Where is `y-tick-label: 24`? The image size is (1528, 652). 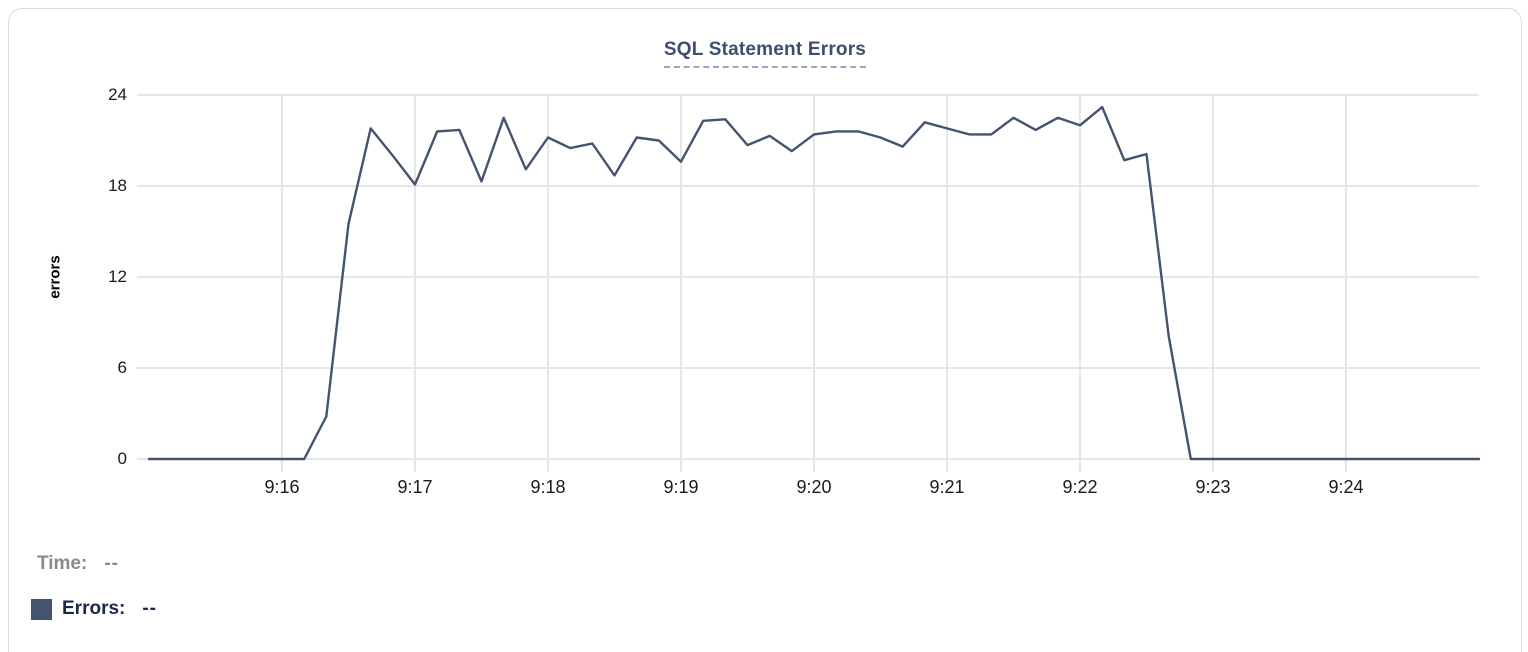 y-tick-label: 24 is located at coordinates (117, 94).